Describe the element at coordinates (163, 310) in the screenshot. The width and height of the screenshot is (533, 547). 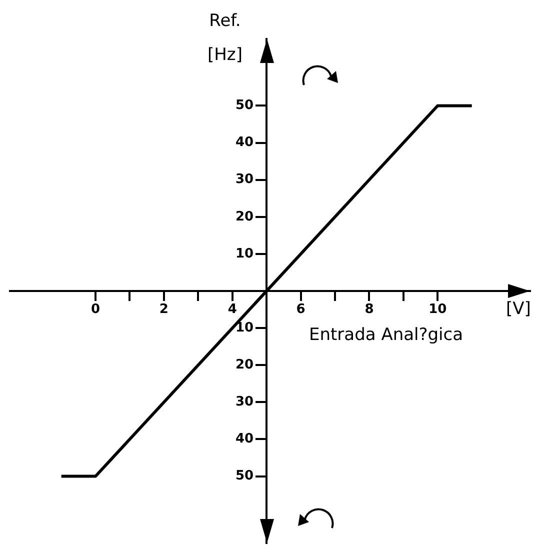
I see `x-tick-label: 2` at that location.